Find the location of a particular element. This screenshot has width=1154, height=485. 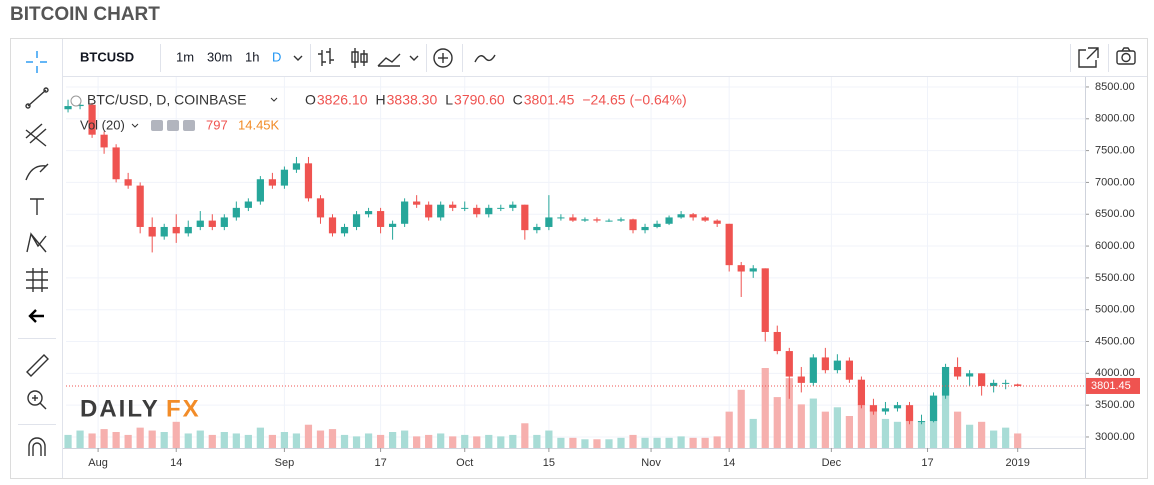

y-tick-label: 7000.00 is located at coordinates (1115, 182).